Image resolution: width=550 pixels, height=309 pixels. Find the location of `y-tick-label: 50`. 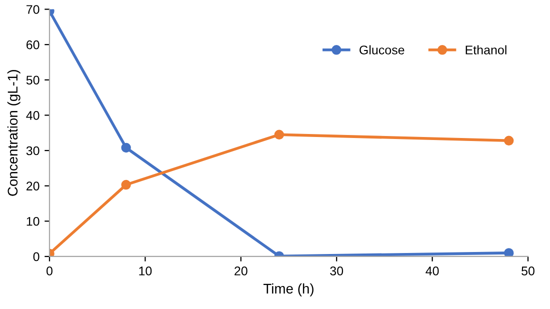

y-tick-label: 50 is located at coordinates (33, 80).